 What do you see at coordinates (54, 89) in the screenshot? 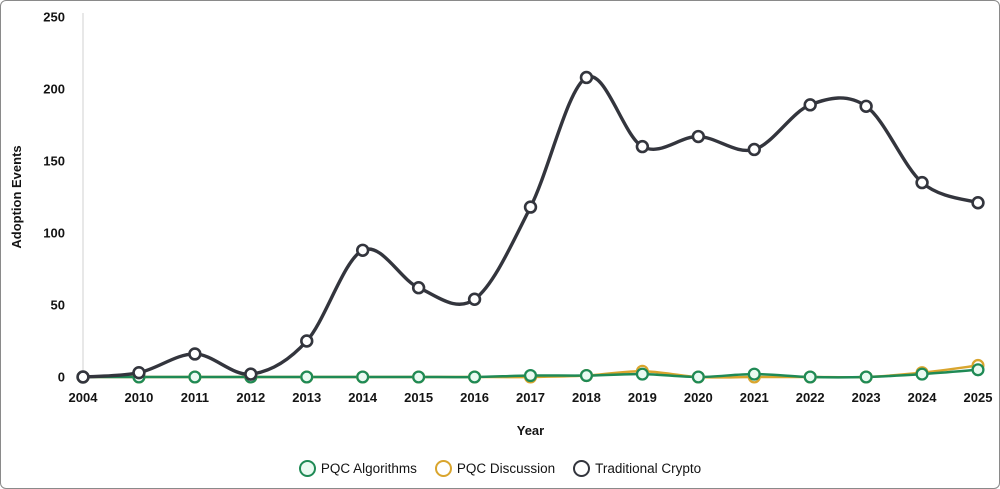
I see `y-tick-label: 200` at bounding box center [54, 89].